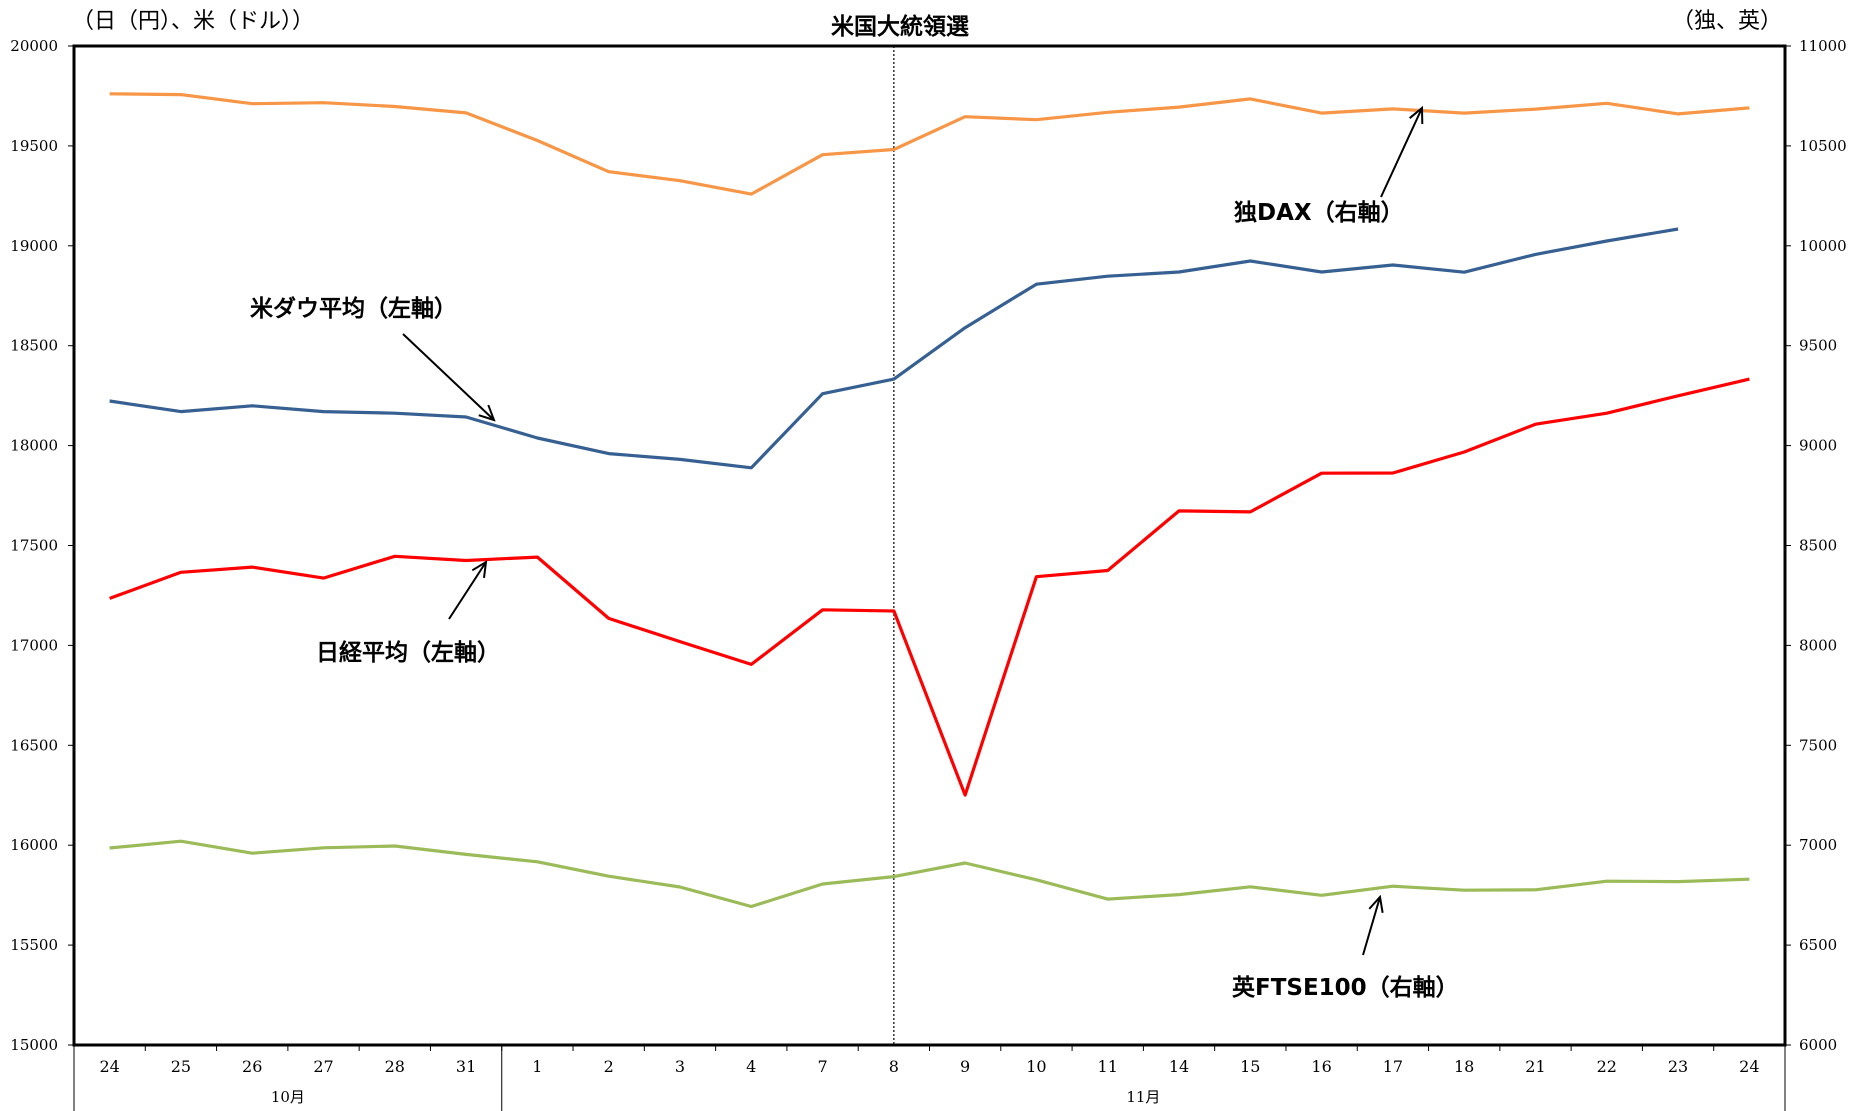  Describe the element at coordinates (34, 46) in the screenshot. I see `left-y-tick-label: 20000` at that location.